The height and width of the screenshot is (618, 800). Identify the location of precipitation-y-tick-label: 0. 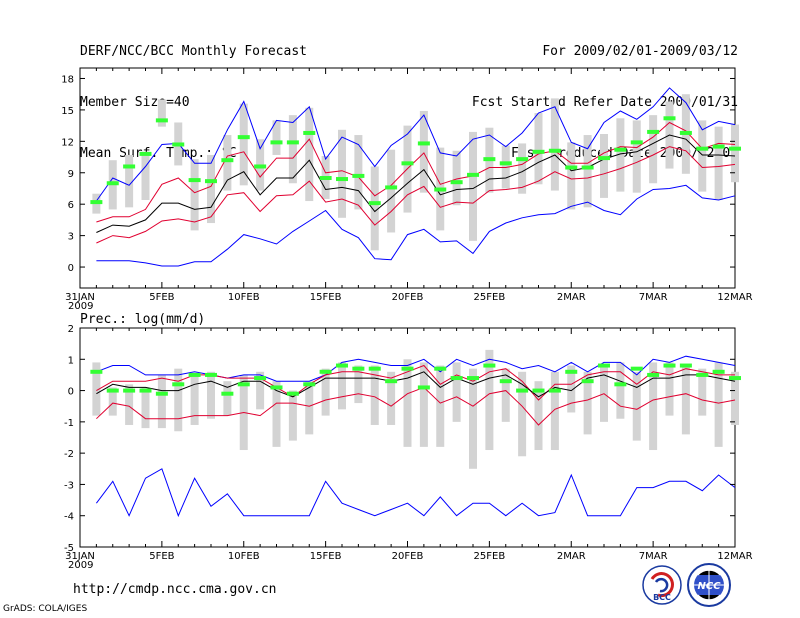
(71, 392).